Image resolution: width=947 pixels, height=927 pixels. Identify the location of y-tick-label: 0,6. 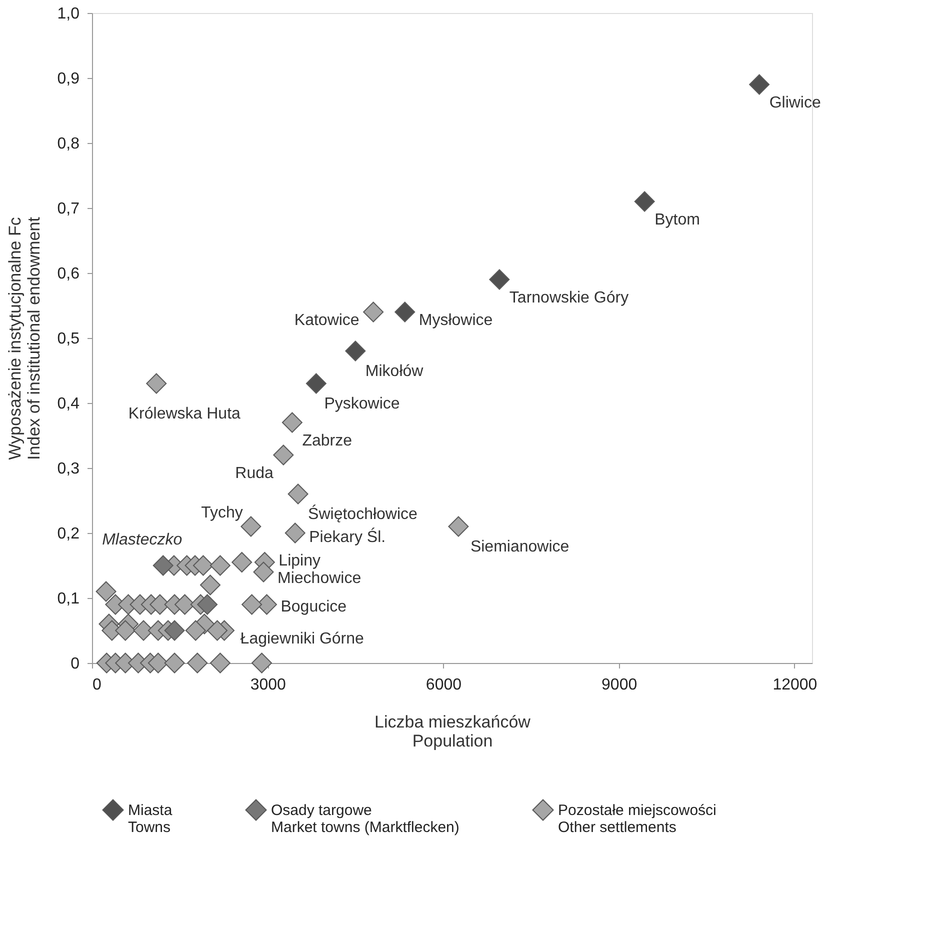
(68, 274).